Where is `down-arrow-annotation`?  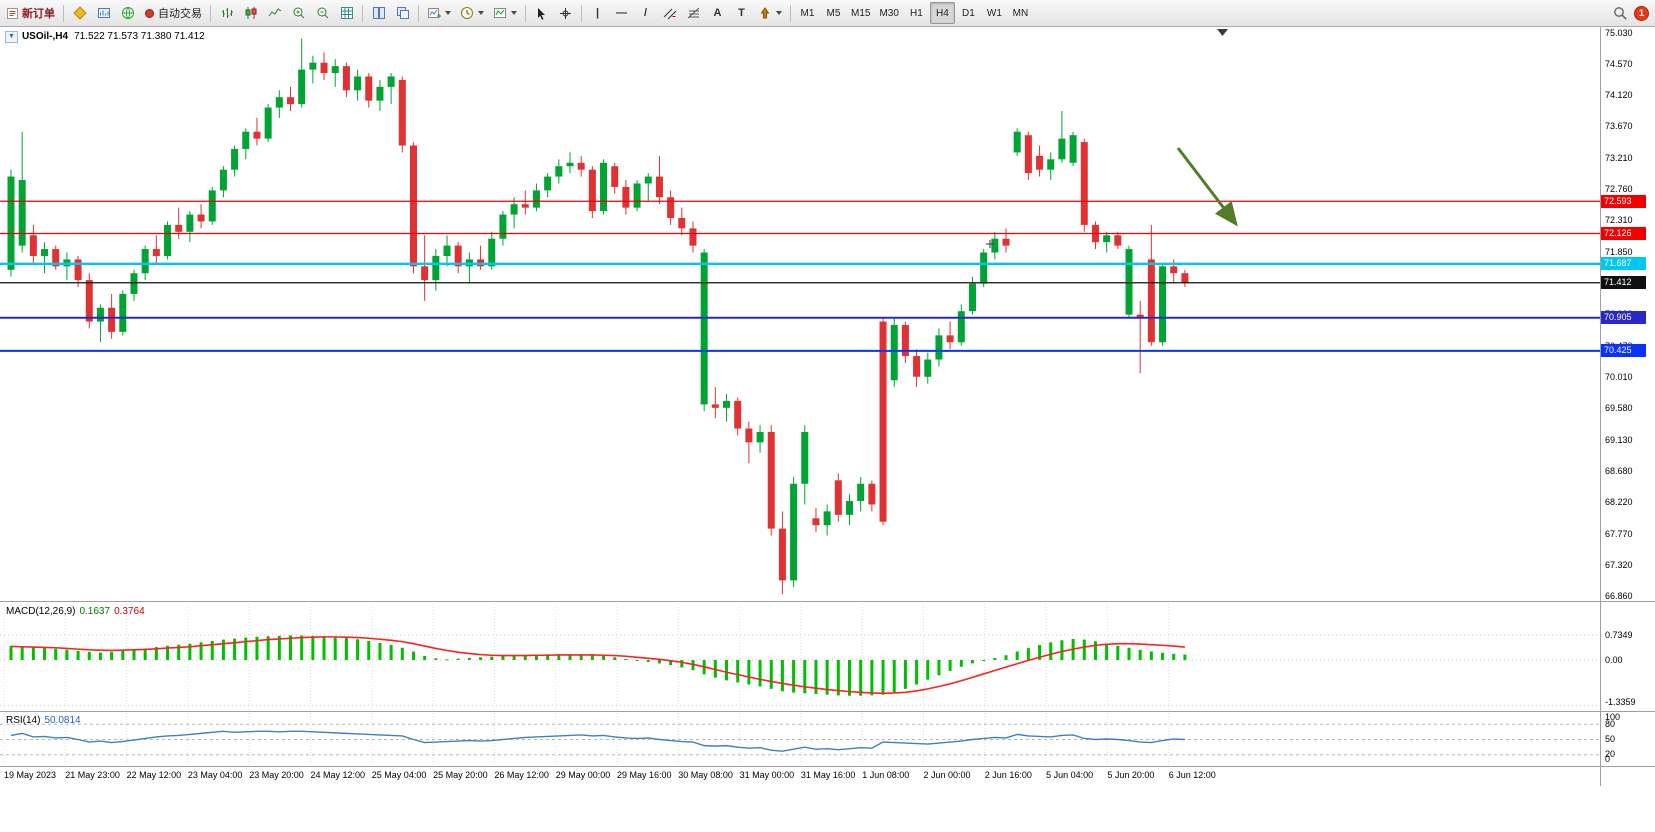 down-arrow-annotation is located at coordinates (1207, 187).